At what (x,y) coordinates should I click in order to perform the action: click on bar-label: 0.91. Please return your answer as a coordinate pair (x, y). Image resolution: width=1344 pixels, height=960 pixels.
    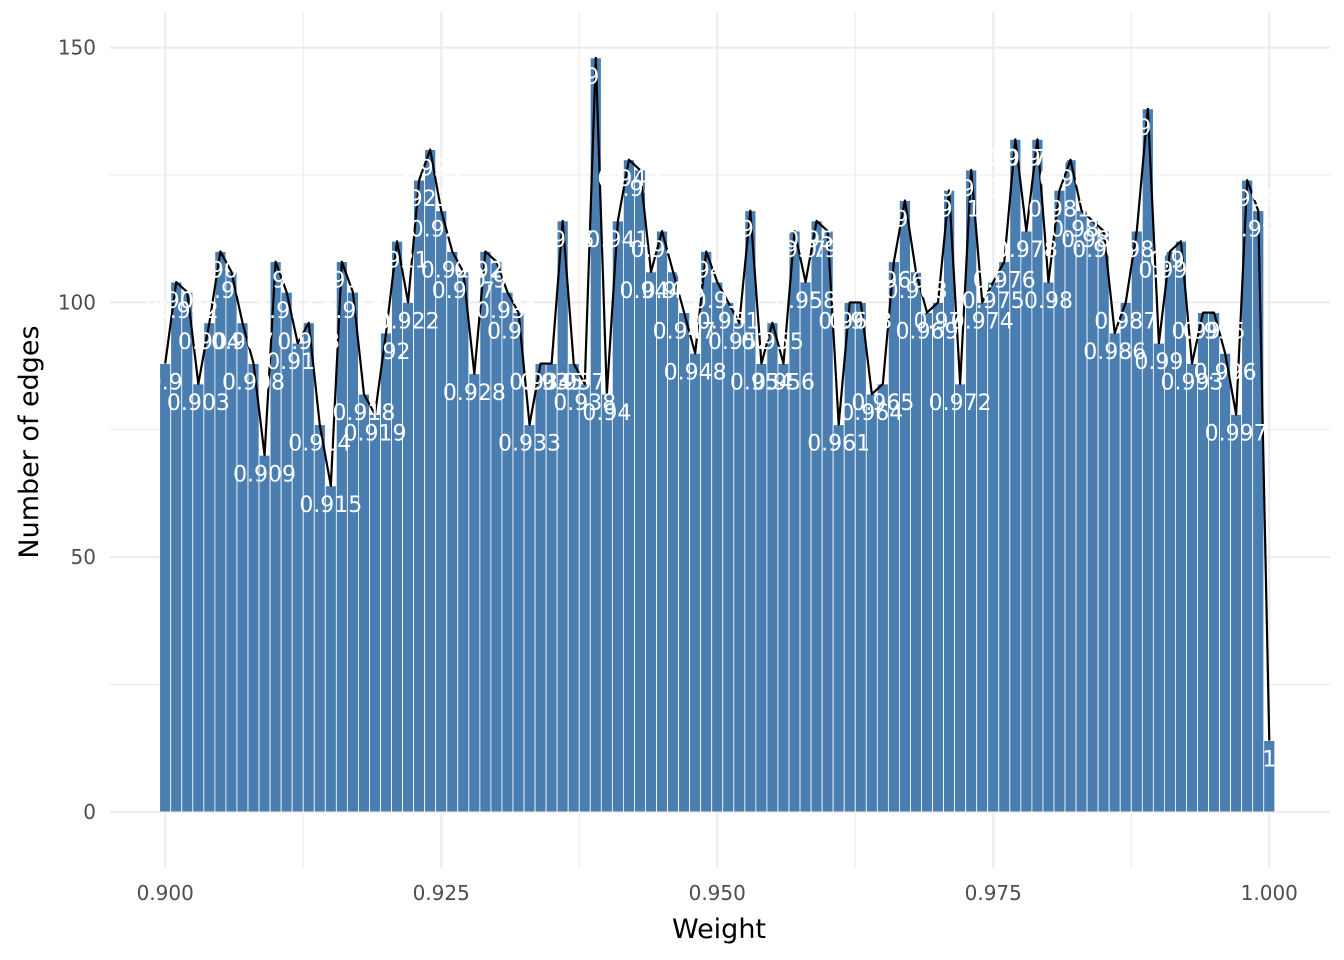
    Looking at the image, I should click on (275, 281).